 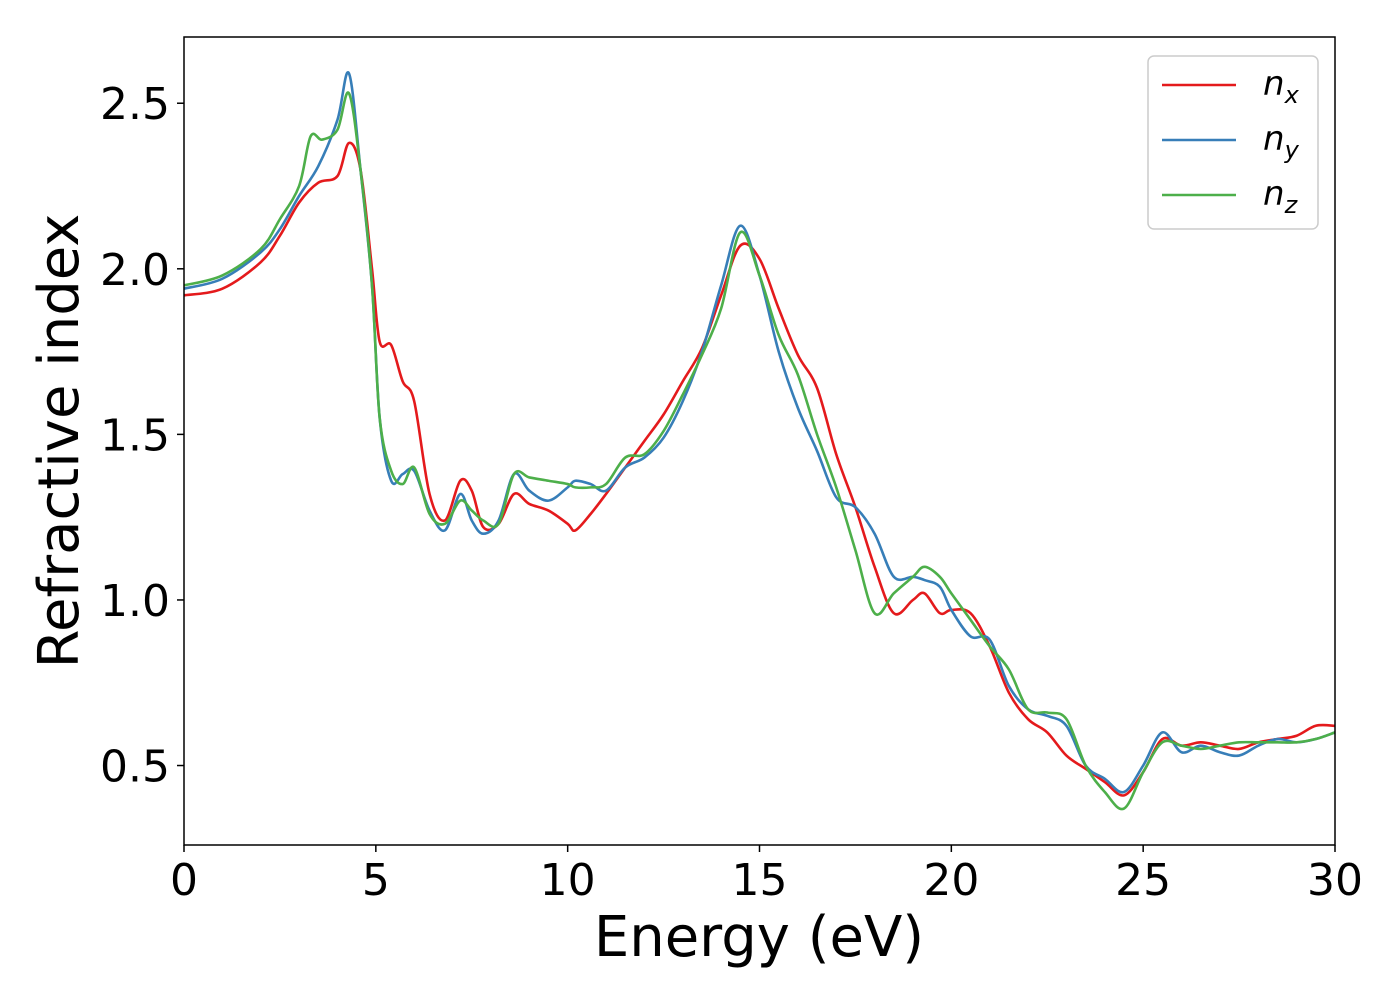 What do you see at coordinates (1335, 880) in the screenshot?
I see `x-tick-label: 30` at bounding box center [1335, 880].